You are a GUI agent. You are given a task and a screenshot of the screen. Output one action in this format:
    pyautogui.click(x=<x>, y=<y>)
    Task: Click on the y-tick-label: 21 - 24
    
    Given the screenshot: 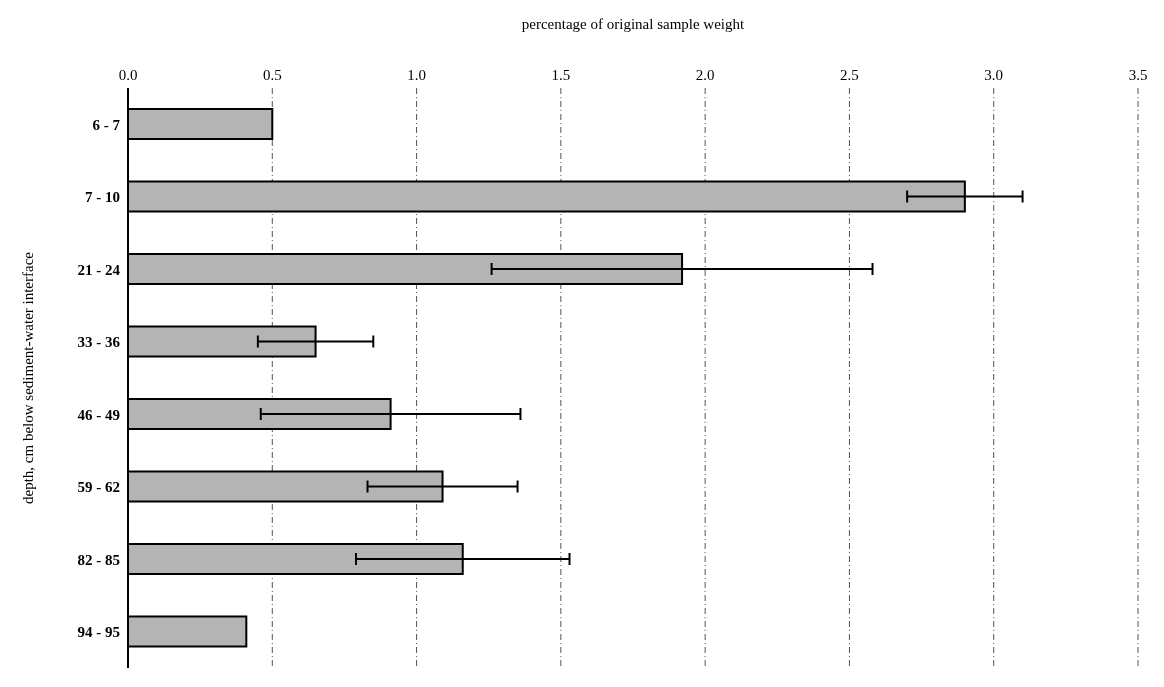 What is the action you would take?
    pyautogui.click(x=99, y=269)
    